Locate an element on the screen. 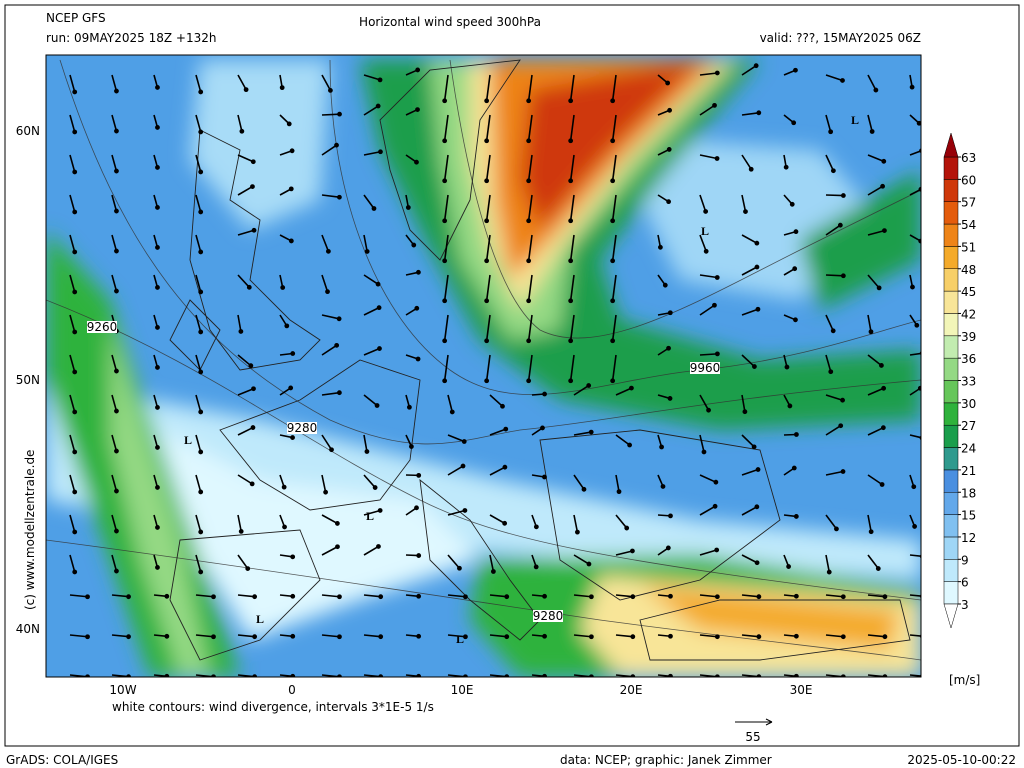  colorbar-label: 21 is located at coordinates (968, 471).